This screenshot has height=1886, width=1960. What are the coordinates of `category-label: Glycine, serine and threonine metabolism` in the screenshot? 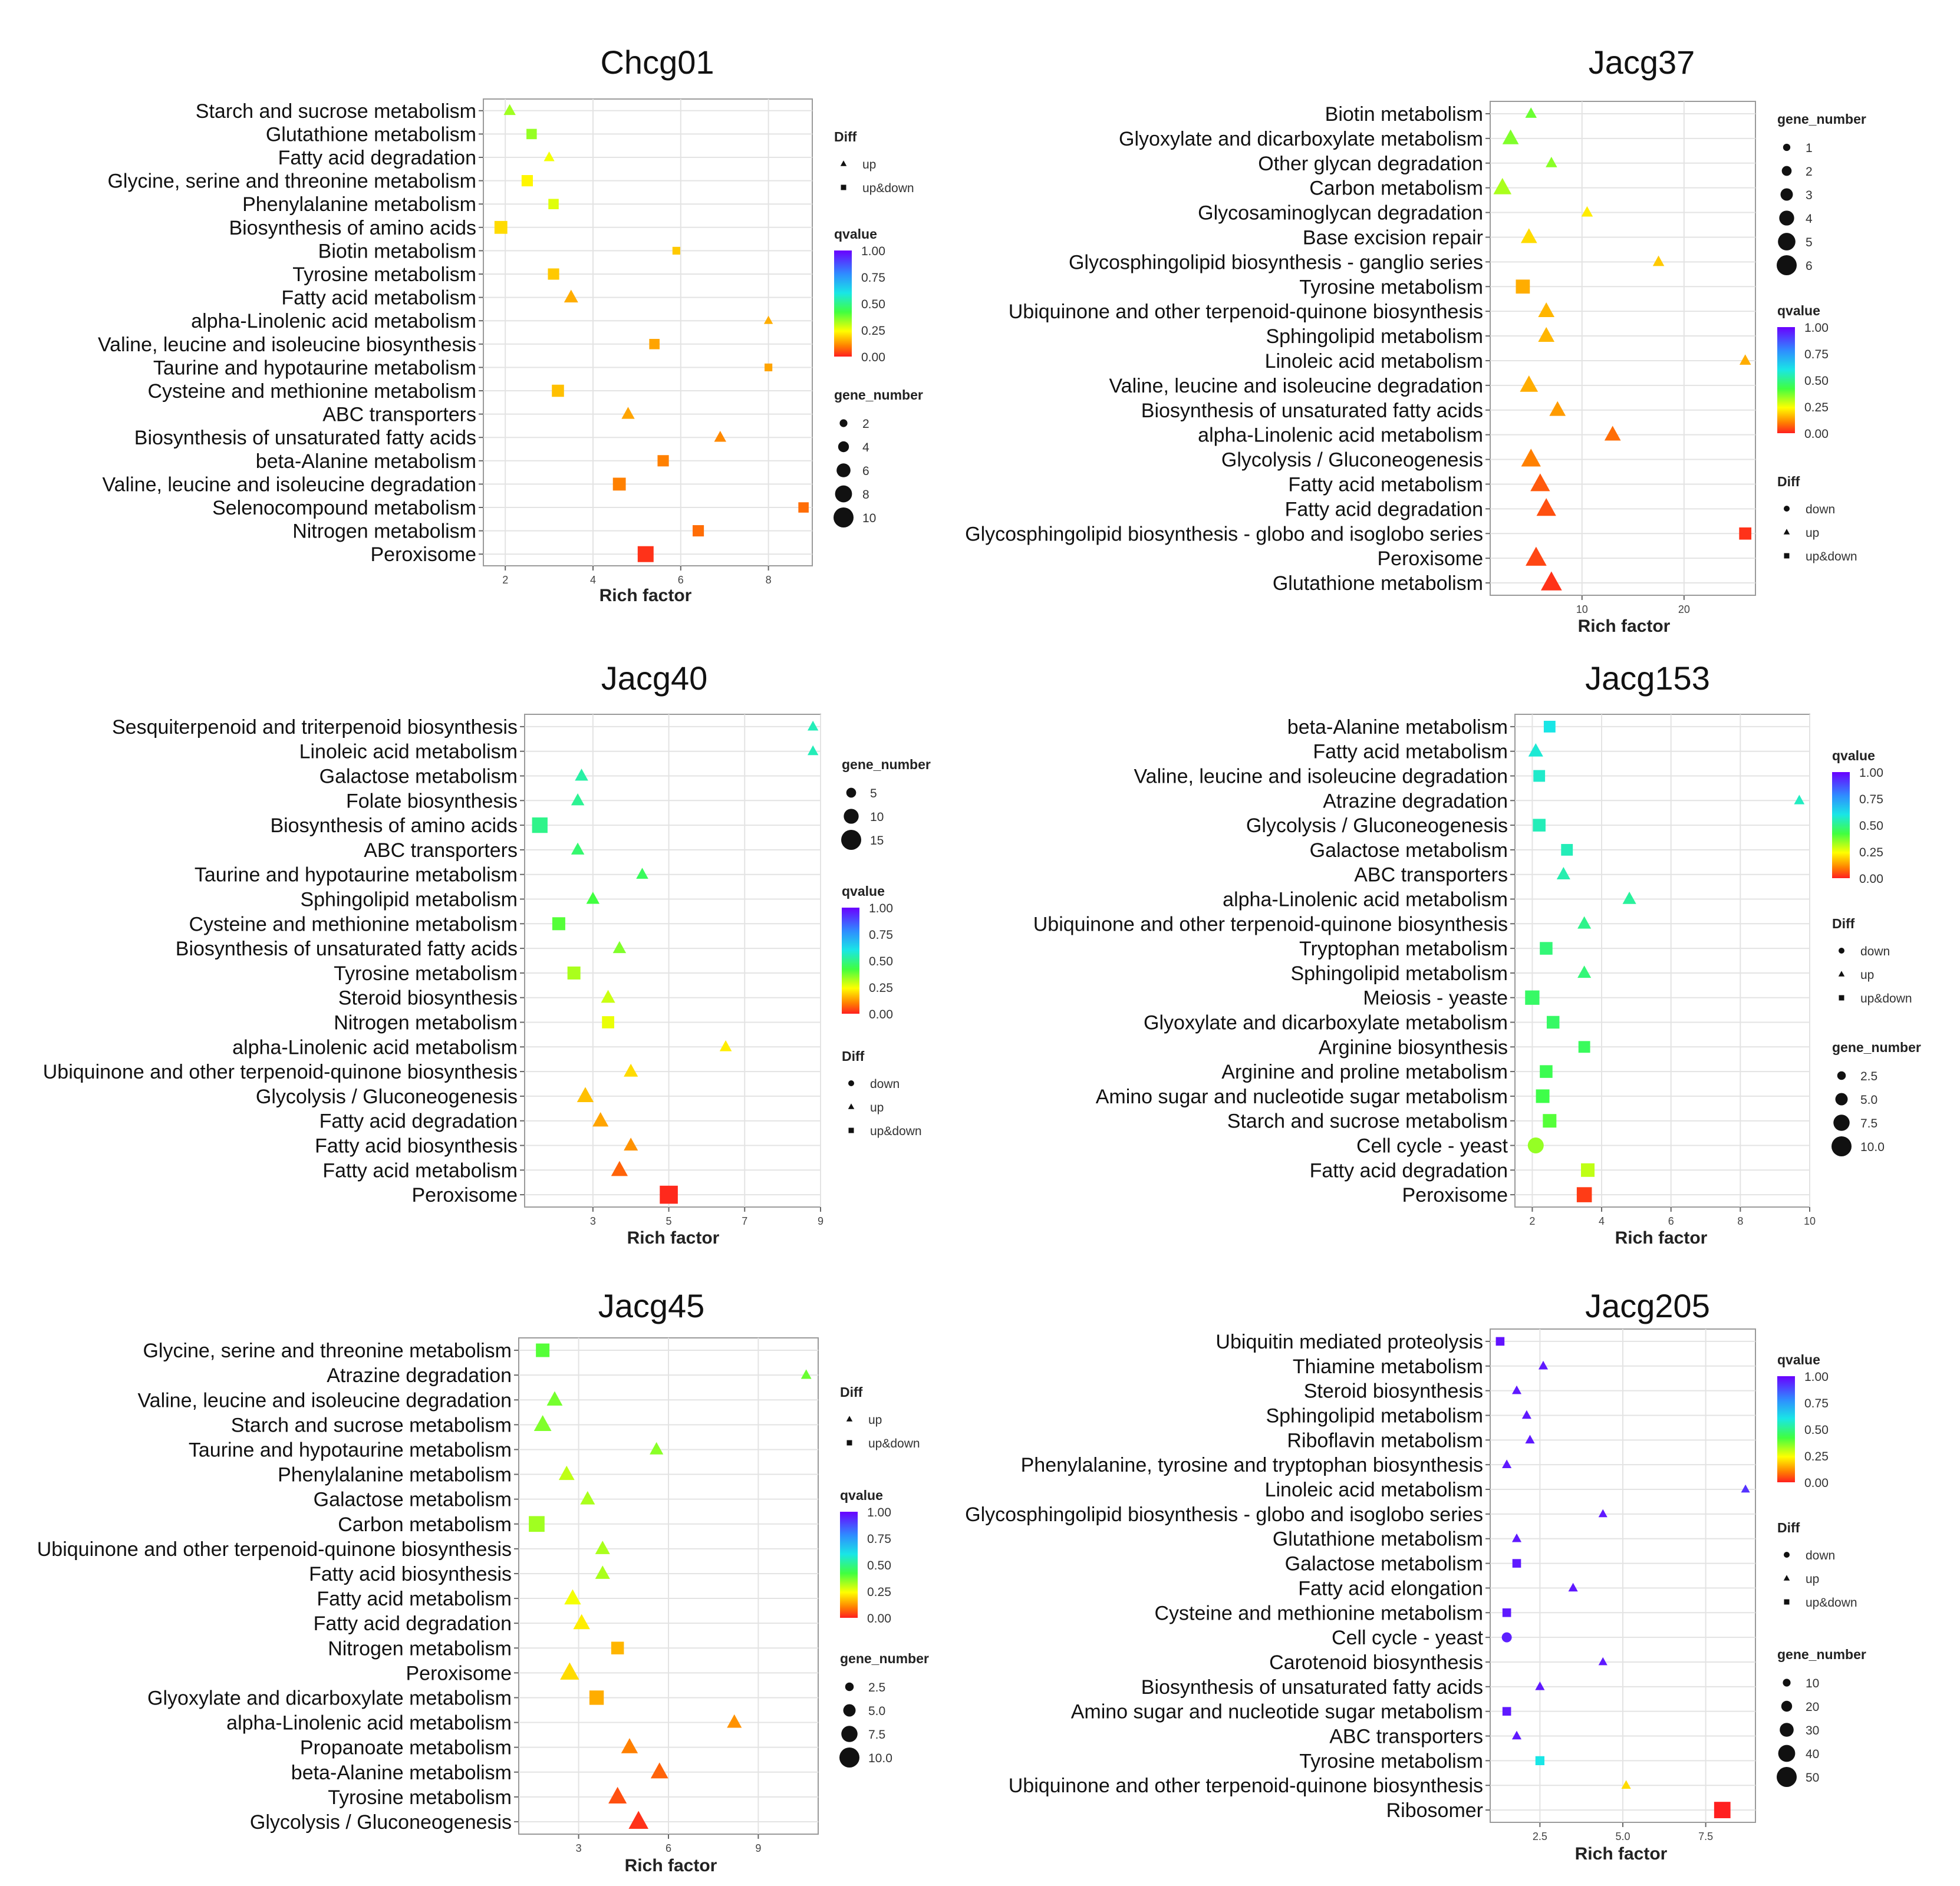 It's located at (291, 181).